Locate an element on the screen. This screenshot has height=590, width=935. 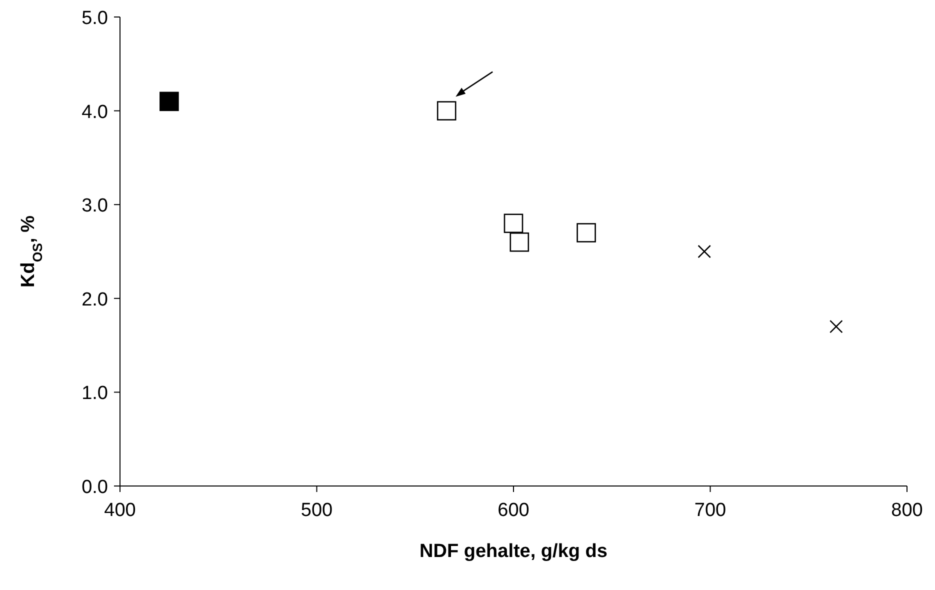
x-tick-label: 500 is located at coordinates (316, 510).